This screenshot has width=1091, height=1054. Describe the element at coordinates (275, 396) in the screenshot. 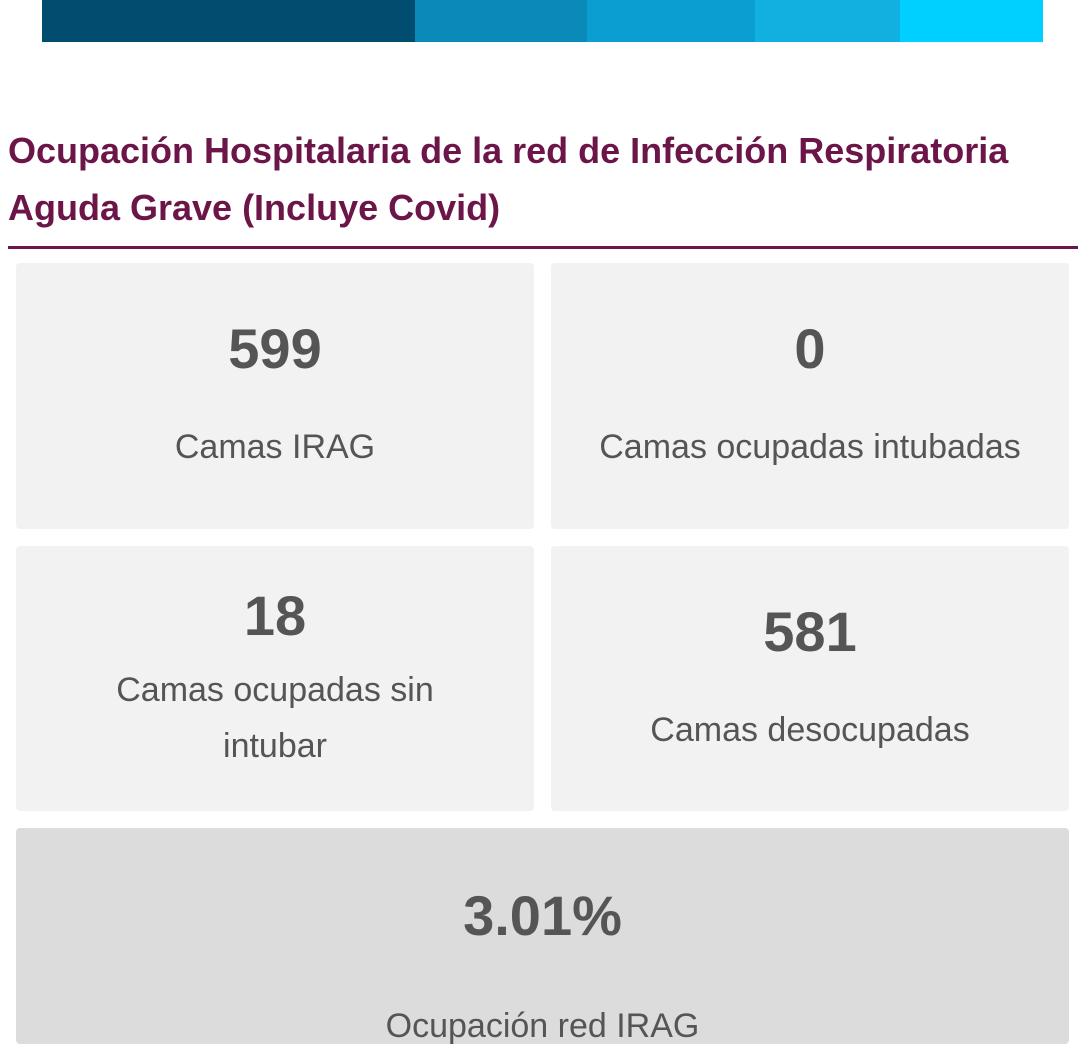

I see `stat-card: 599 Camas IRAG` at that location.